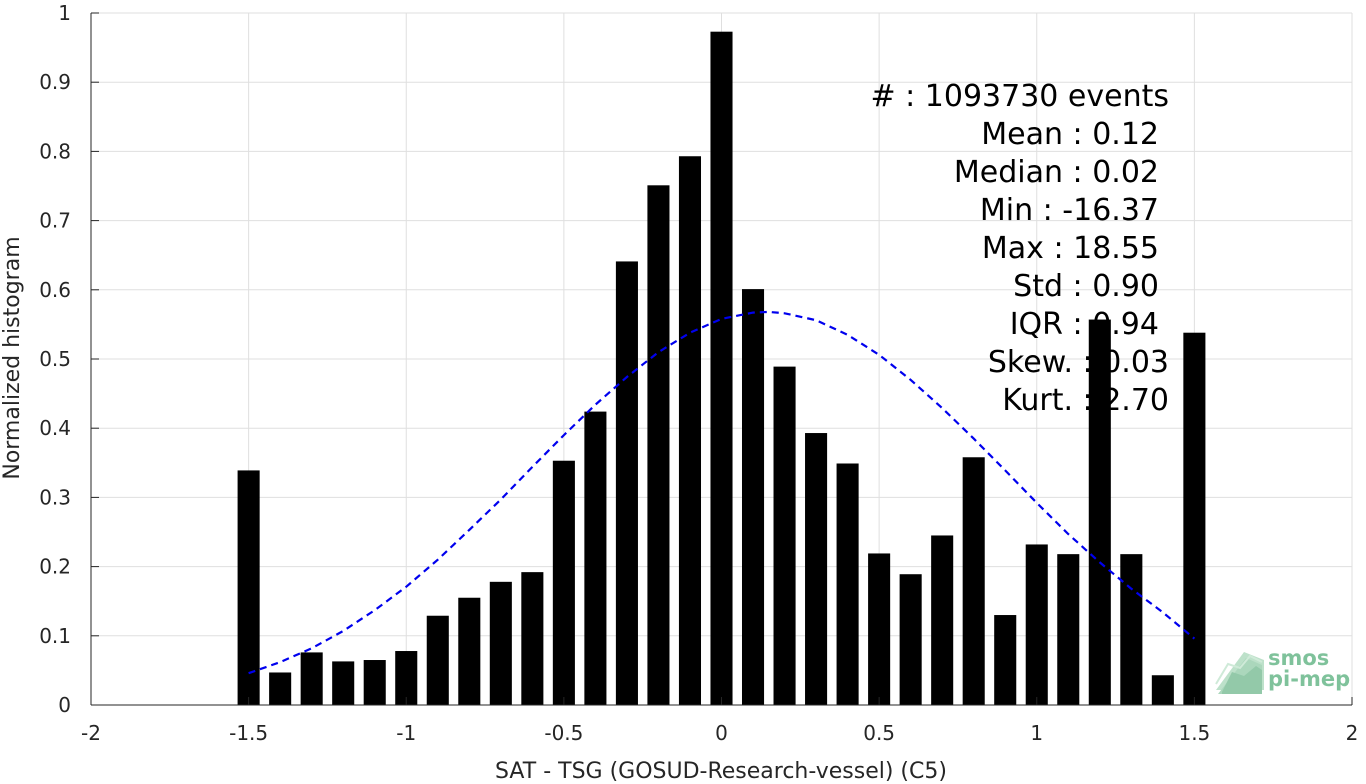 The width and height of the screenshot is (1366, 784). What do you see at coordinates (55, 151) in the screenshot?
I see `y-tick-label: 0.8` at bounding box center [55, 151].